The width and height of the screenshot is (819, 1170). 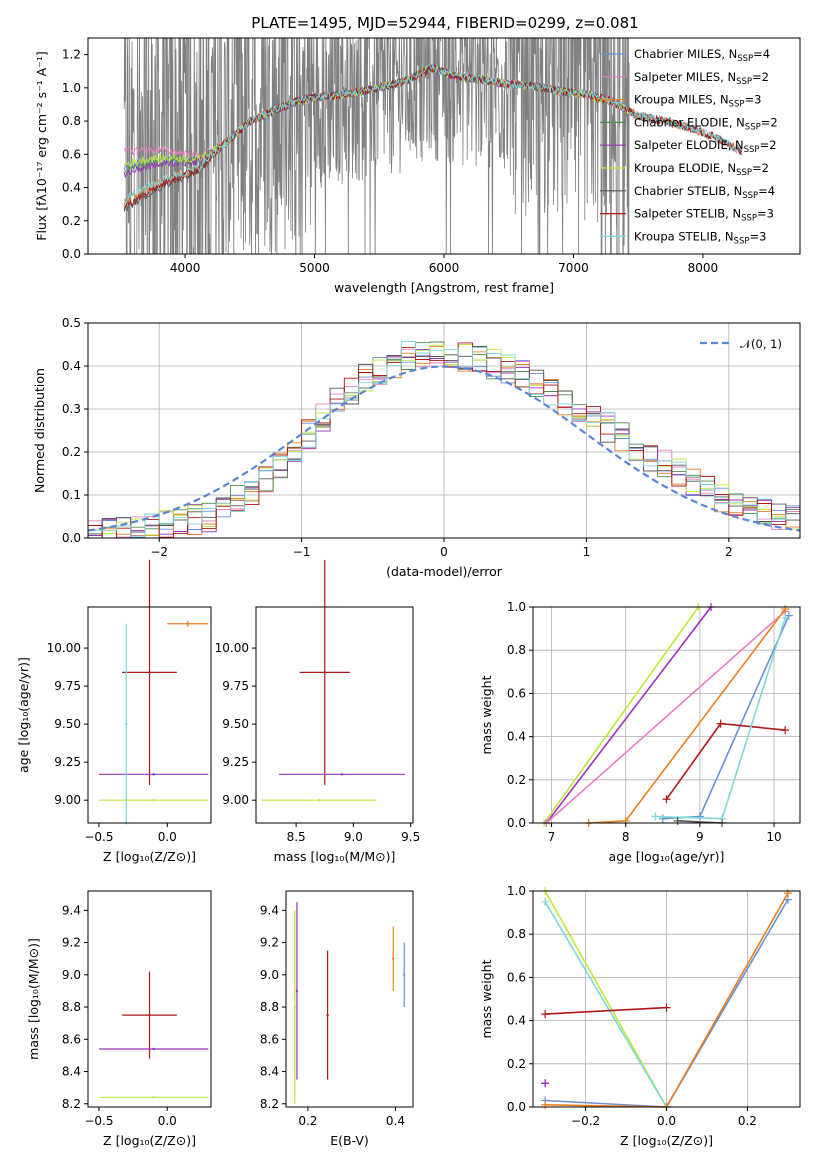 I want to click on y-tick-label: 0.5, so click(x=71, y=323).